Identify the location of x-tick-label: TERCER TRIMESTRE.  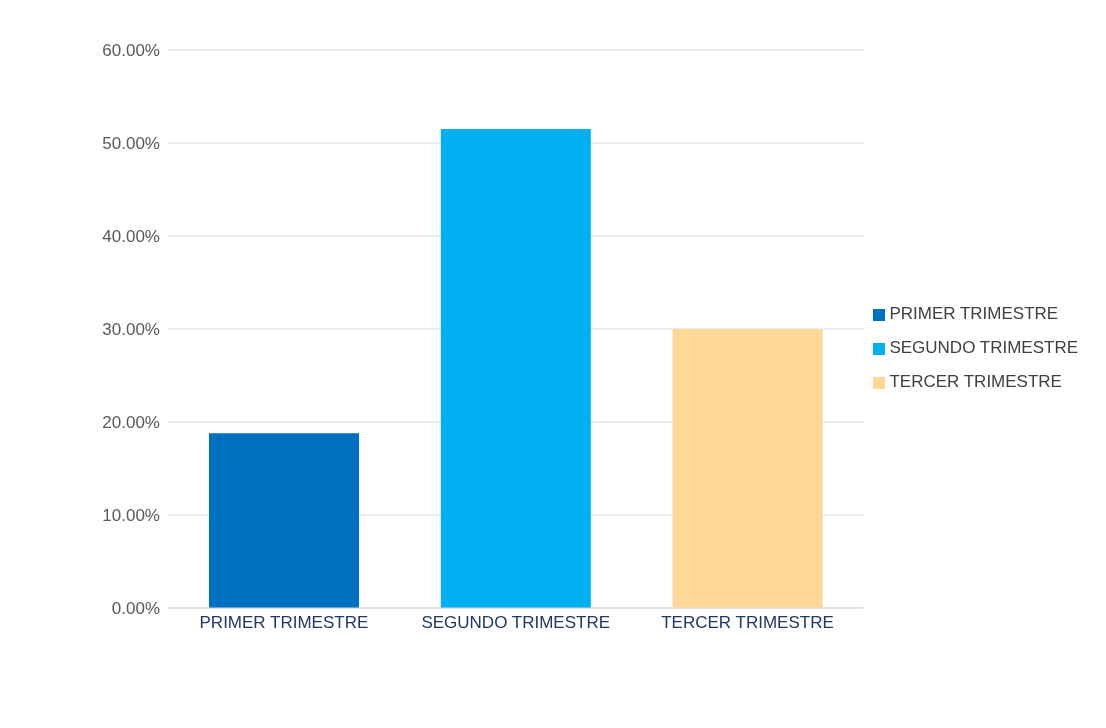
(747, 623).